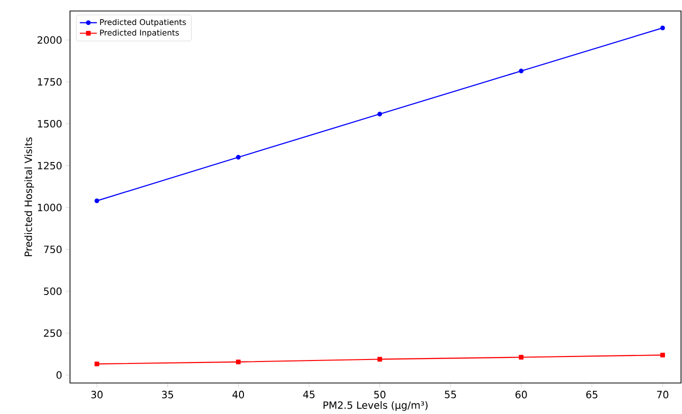 The height and width of the screenshot is (414, 682). What do you see at coordinates (238, 394) in the screenshot?
I see `x-tick-label: 40` at bounding box center [238, 394].